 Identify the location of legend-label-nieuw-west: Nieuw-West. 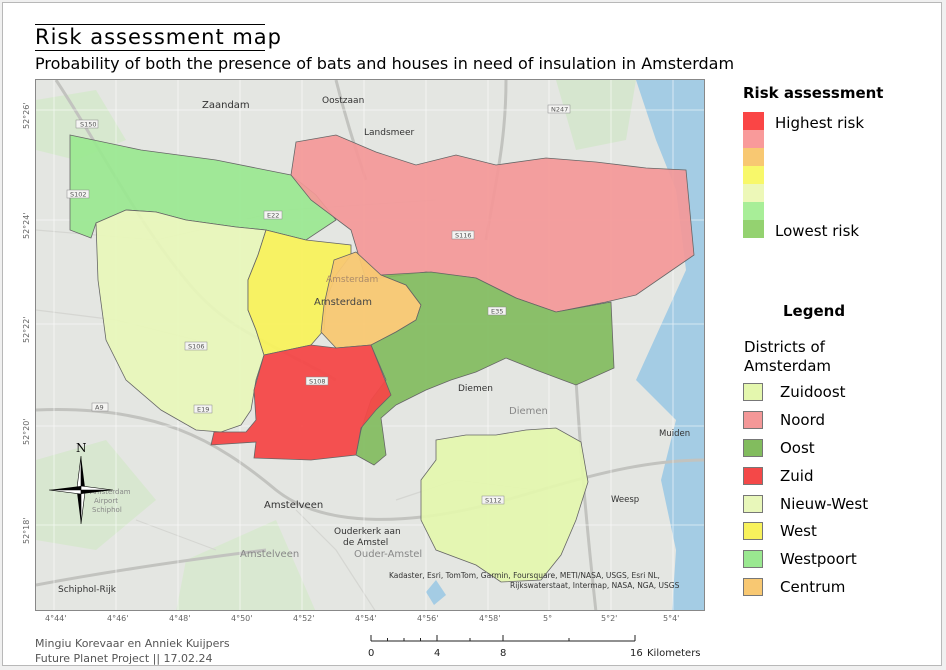
(824, 504).